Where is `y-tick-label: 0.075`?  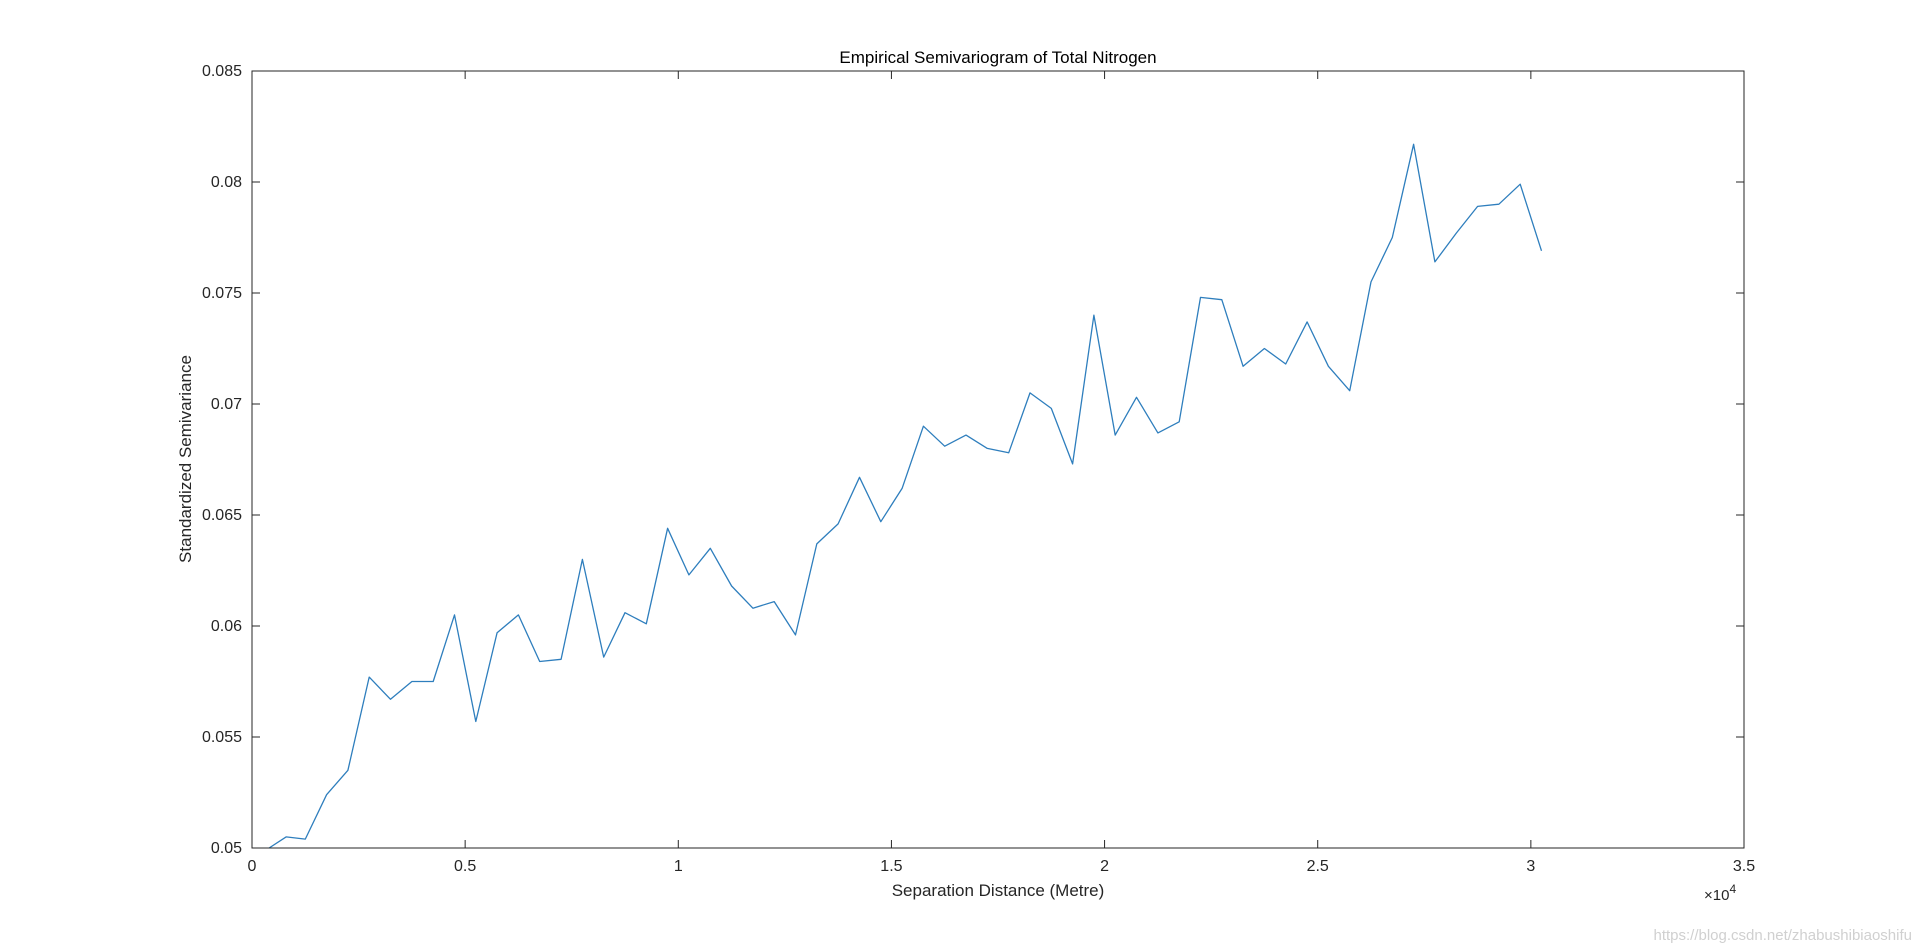
y-tick-label: 0.075 is located at coordinates (222, 293).